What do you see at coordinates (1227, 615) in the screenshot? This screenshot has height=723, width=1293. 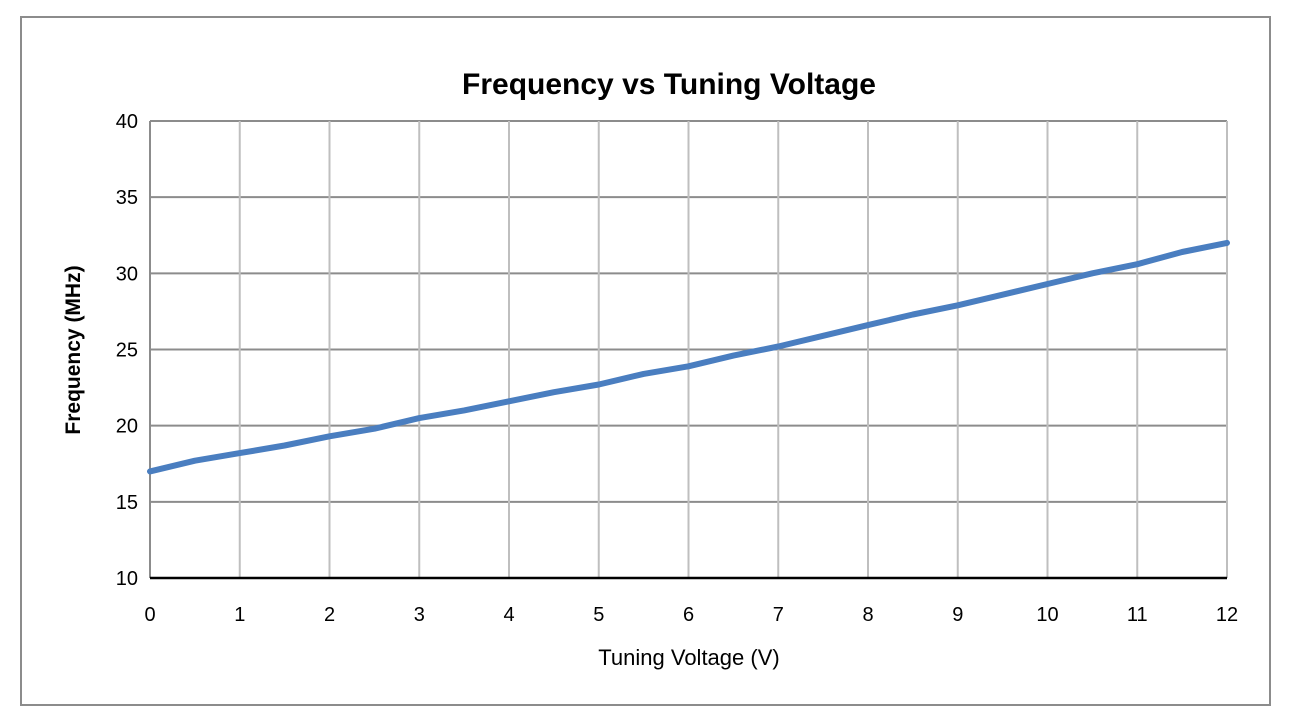 I see `x-tick-label: 12` at bounding box center [1227, 615].